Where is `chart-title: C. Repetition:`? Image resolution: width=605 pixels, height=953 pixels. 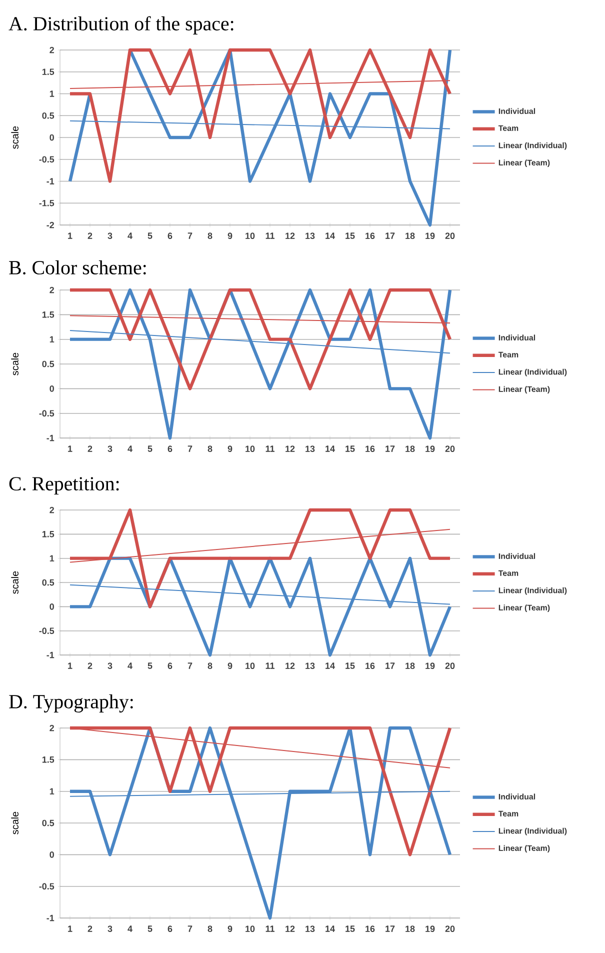 chart-title: C. Repetition: is located at coordinates (64, 485).